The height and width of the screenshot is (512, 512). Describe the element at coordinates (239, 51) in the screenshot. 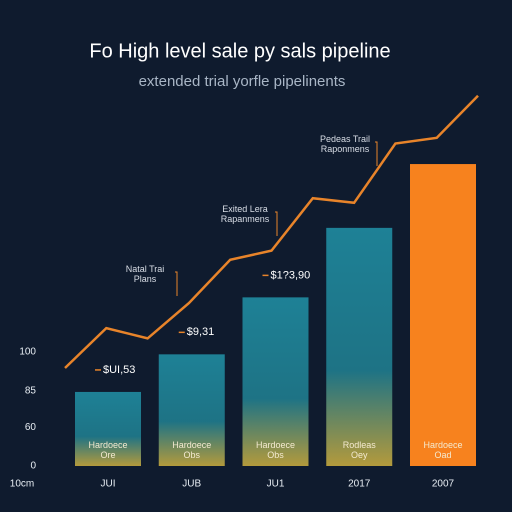

I see `chart-title: Fo High level sale py sals pipeline` at that location.